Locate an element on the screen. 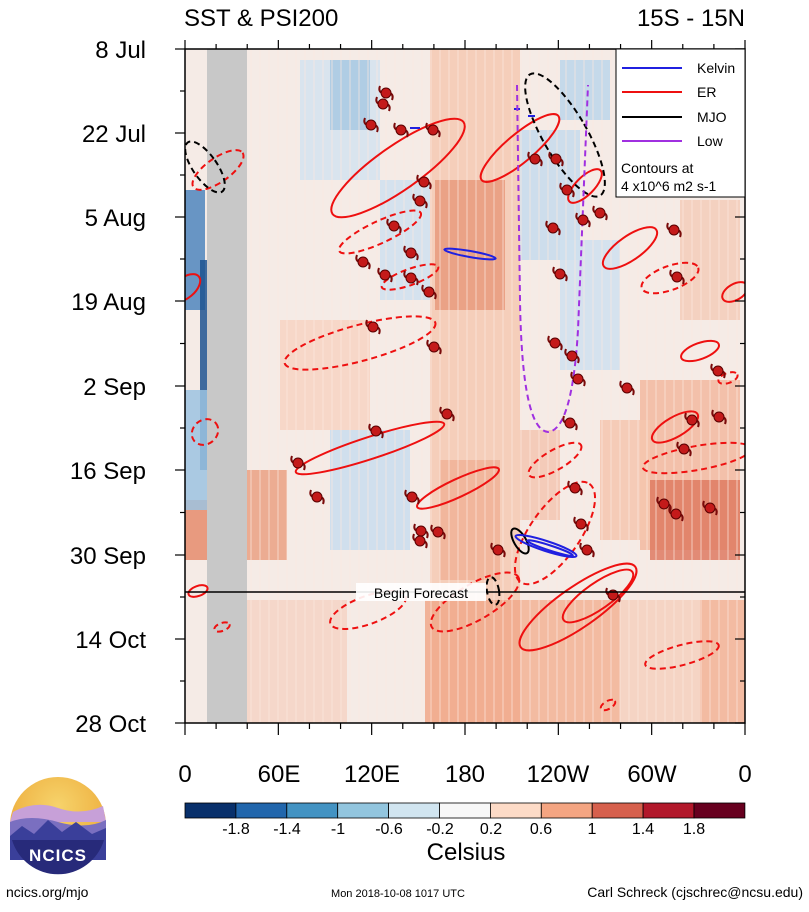 This screenshot has height=912, width=809. forecast-label: Begin Forecast is located at coordinates (421, 593).